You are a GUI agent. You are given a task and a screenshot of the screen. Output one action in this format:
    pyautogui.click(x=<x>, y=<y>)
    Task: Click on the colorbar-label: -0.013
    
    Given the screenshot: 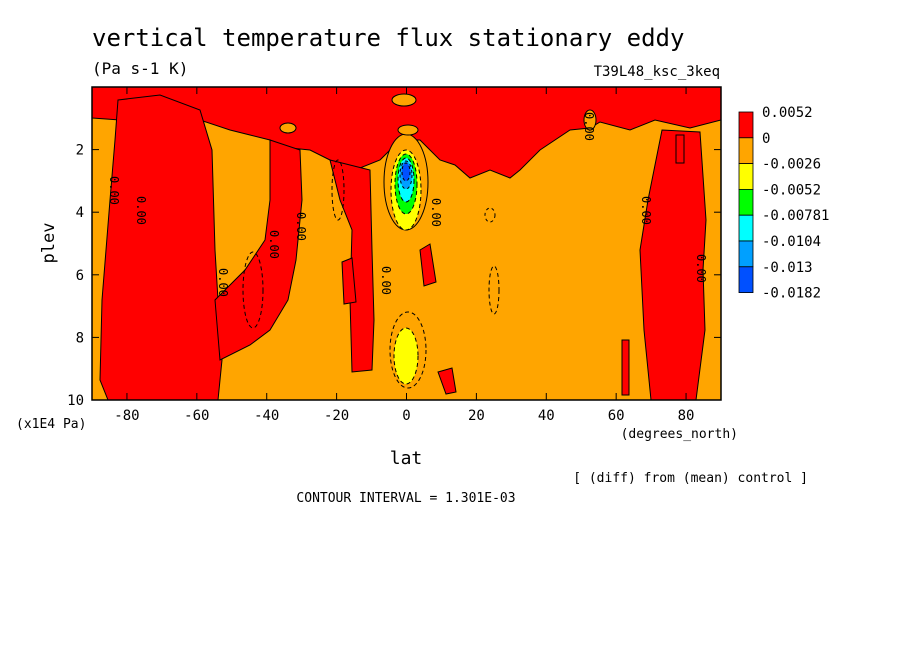 What is the action you would take?
    pyautogui.click(x=787, y=268)
    